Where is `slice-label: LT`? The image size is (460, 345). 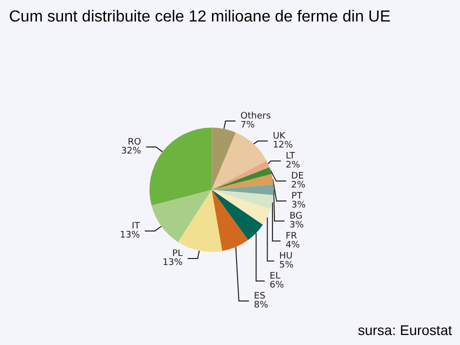
slice-label: LT is located at coordinates (291, 157).